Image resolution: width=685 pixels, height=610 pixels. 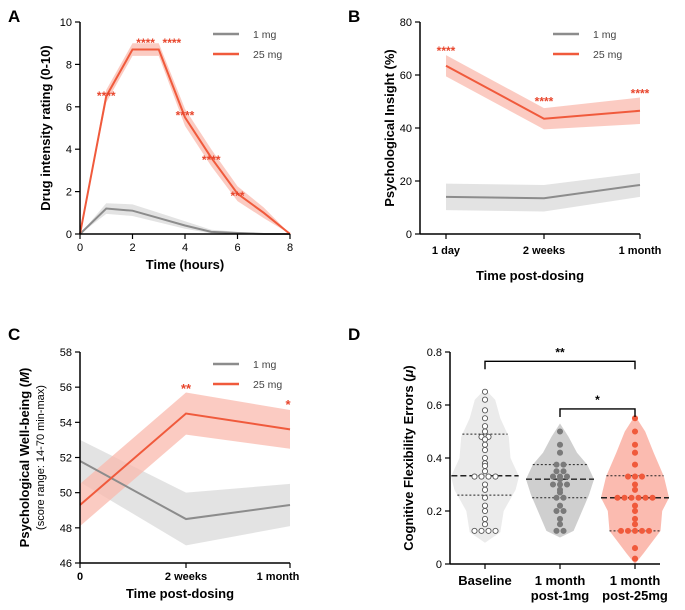 What do you see at coordinates (434, 406) in the screenshot?
I see `y-tick-label: 0.6` at bounding box center [434, 406].